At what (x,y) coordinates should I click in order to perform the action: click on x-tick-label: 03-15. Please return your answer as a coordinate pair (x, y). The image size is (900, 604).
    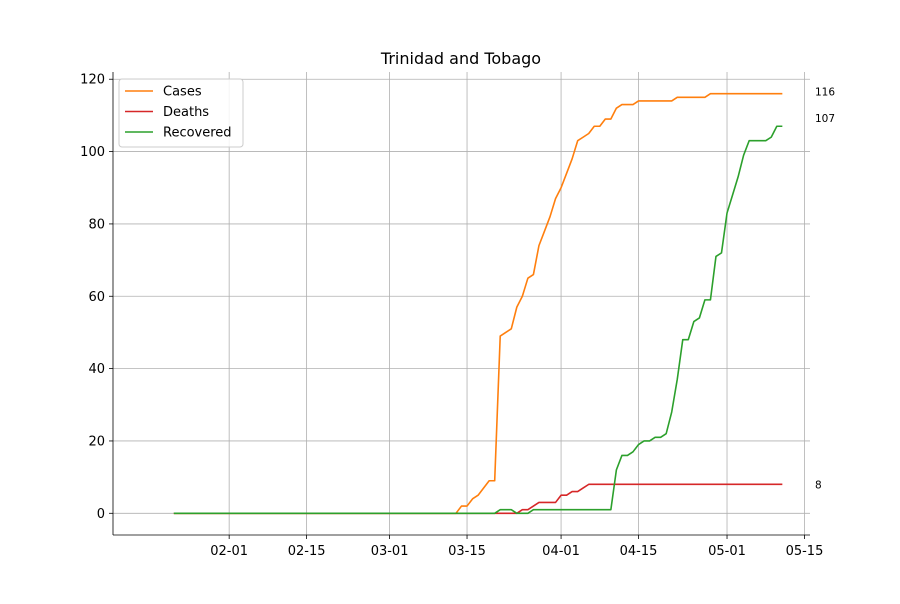
    Looking at the image, I should click on (467, 551).